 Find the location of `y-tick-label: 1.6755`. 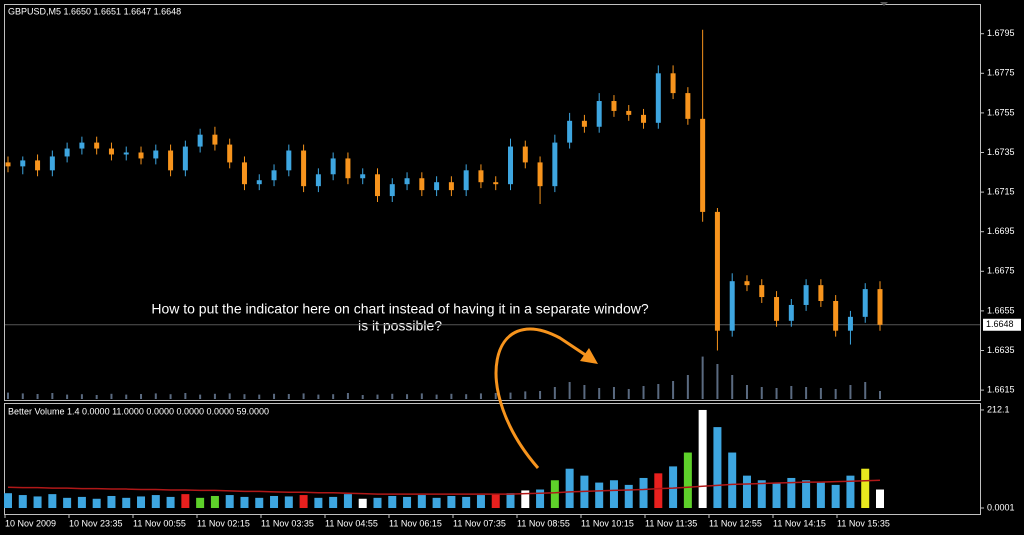

y-tick-label: 1.6755 is located at coordinates (1001, 112).